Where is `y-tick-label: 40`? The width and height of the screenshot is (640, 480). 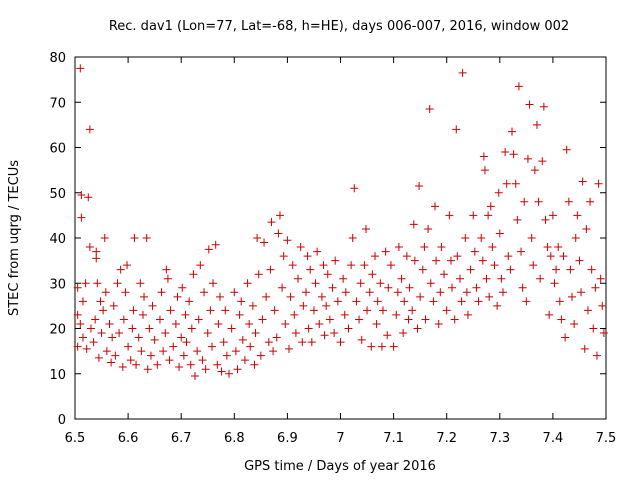
y-tick-label: 40 is located at coordinates (57, 239).